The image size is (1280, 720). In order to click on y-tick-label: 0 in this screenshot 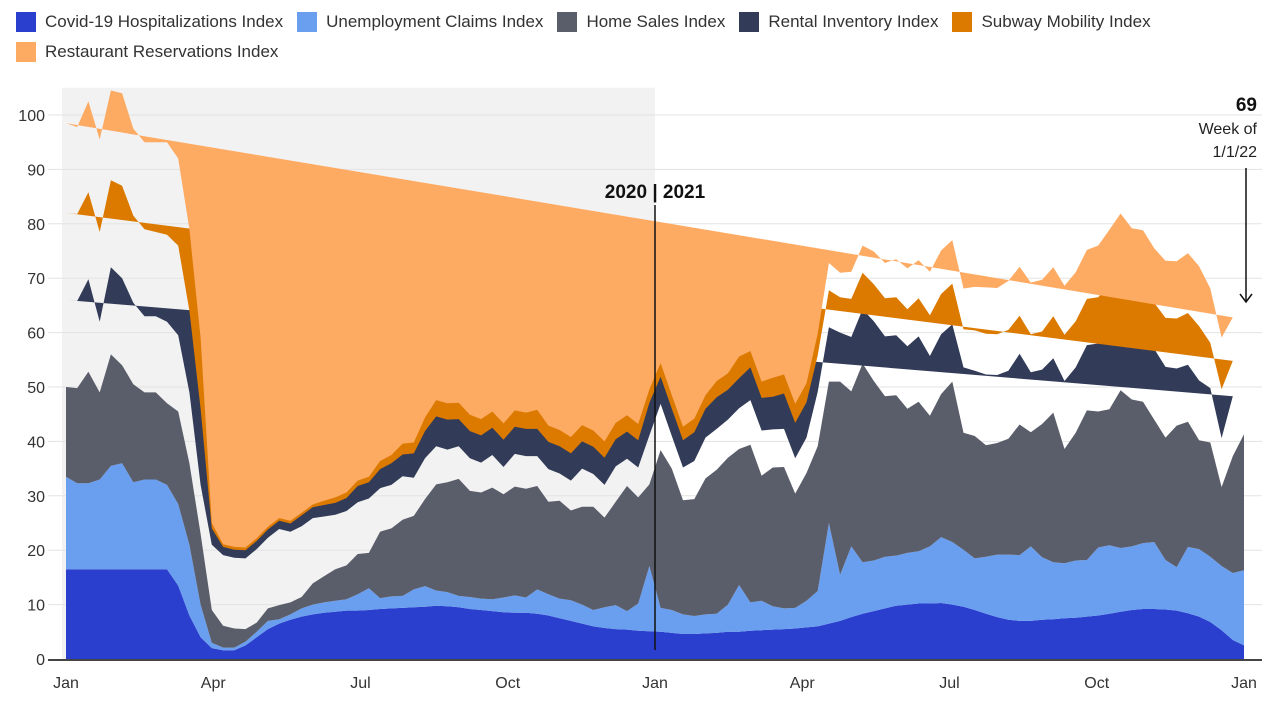, I will do `click(40, 660)`.